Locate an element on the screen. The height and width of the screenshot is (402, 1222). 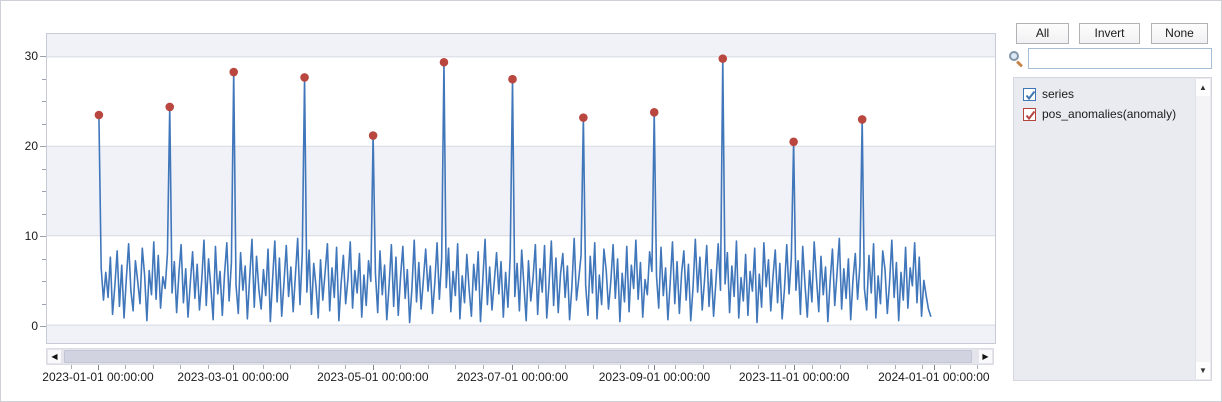
legend-search-input is located at coordinates (1120, 58).